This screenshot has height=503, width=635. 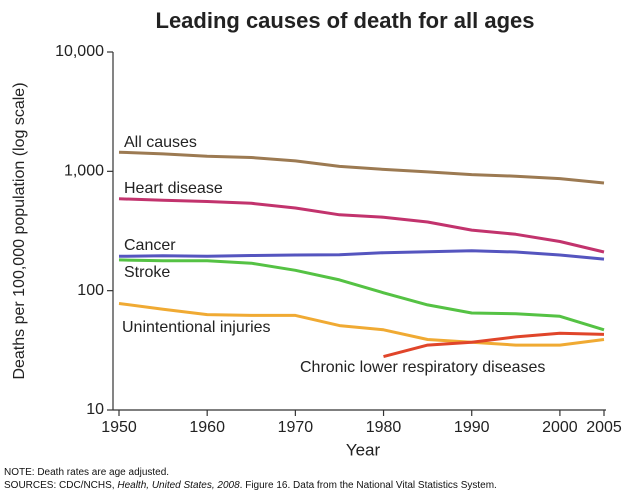 What do you see at coordinates (178, 485) in the screenshot?
I see `sources-title: Health, United States, 2008` at bounding box center [178, 485].